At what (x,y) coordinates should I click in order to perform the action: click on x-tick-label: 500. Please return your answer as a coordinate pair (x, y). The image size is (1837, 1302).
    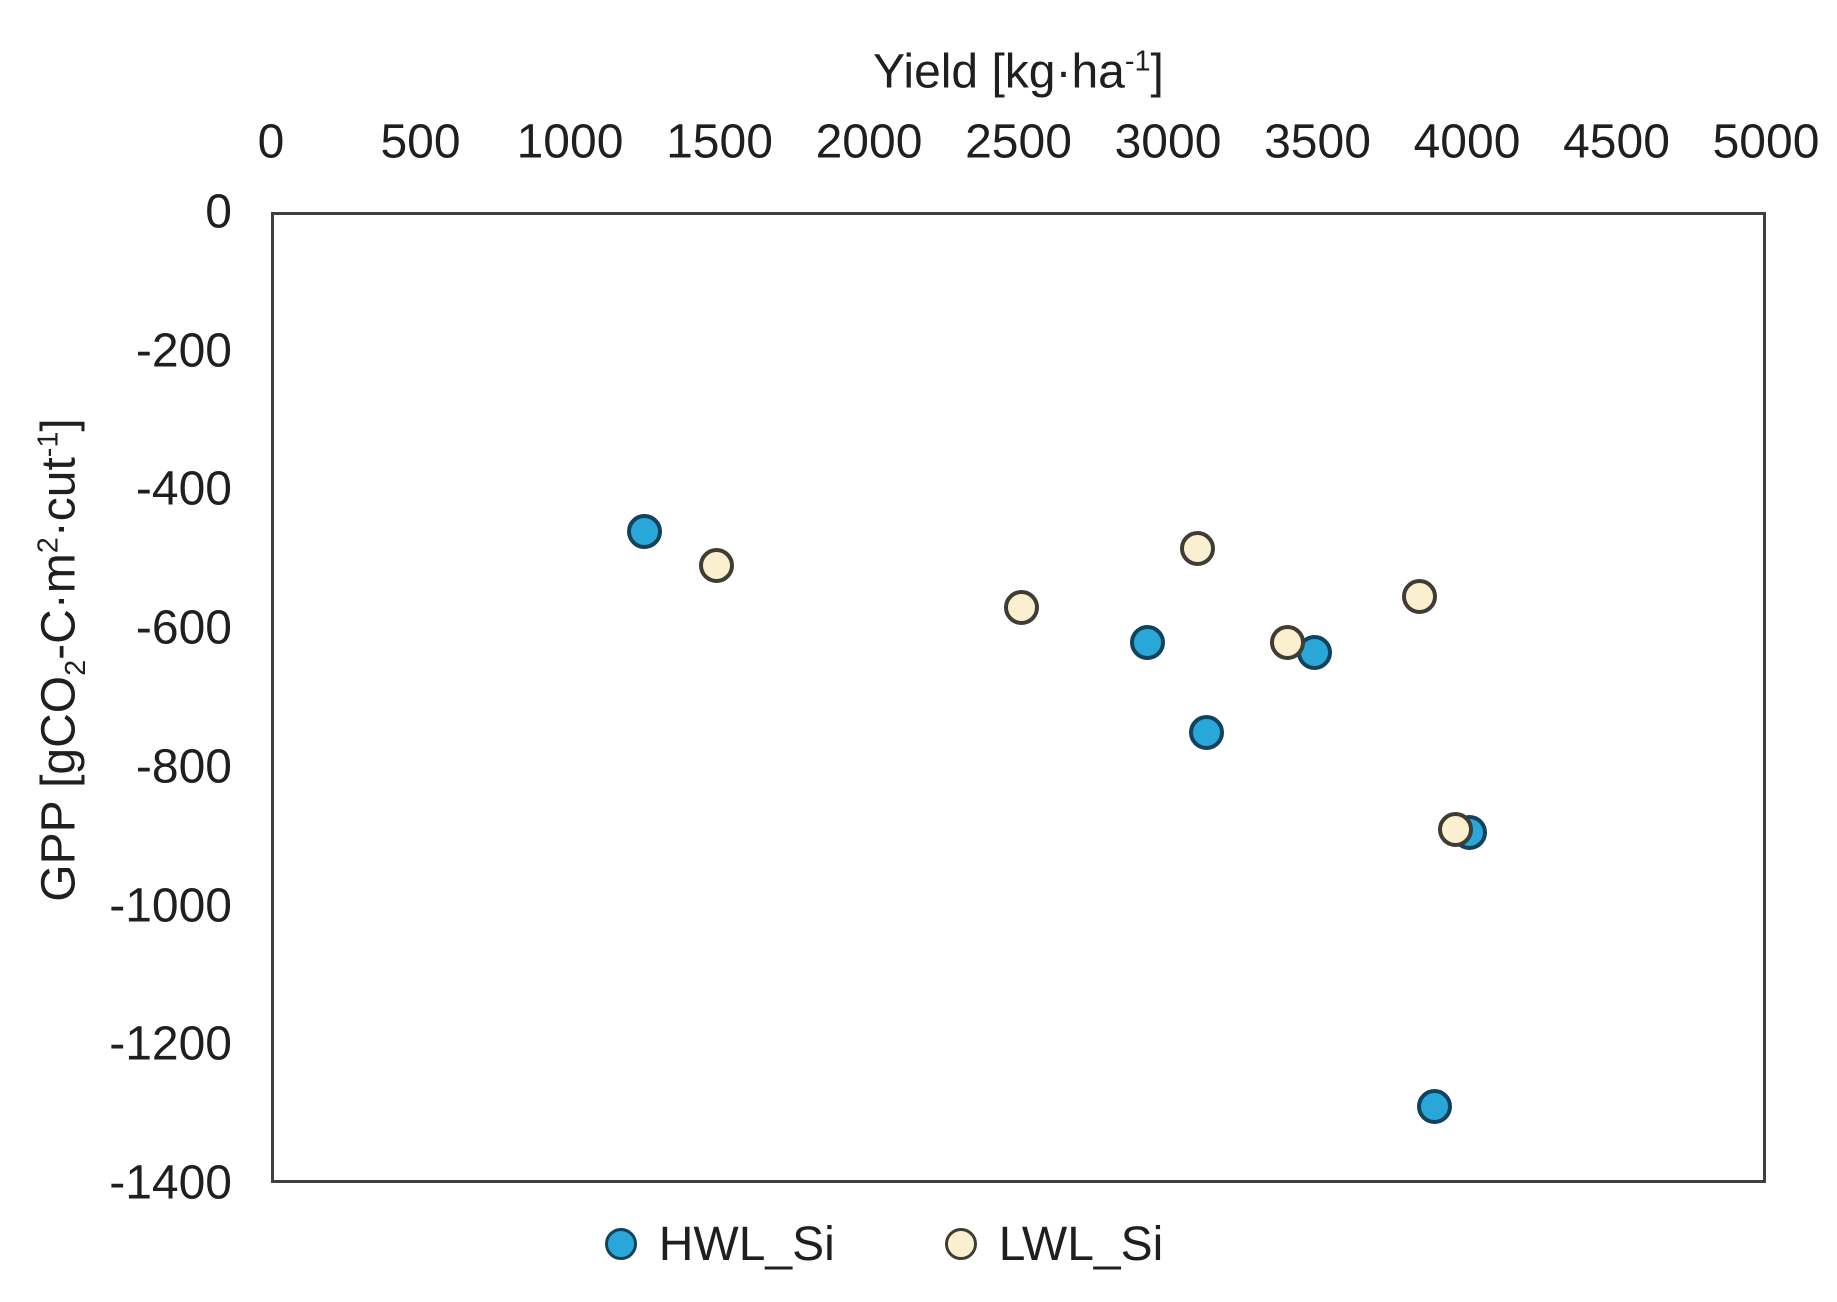
    Looking at the image, I should click on (420, 142).